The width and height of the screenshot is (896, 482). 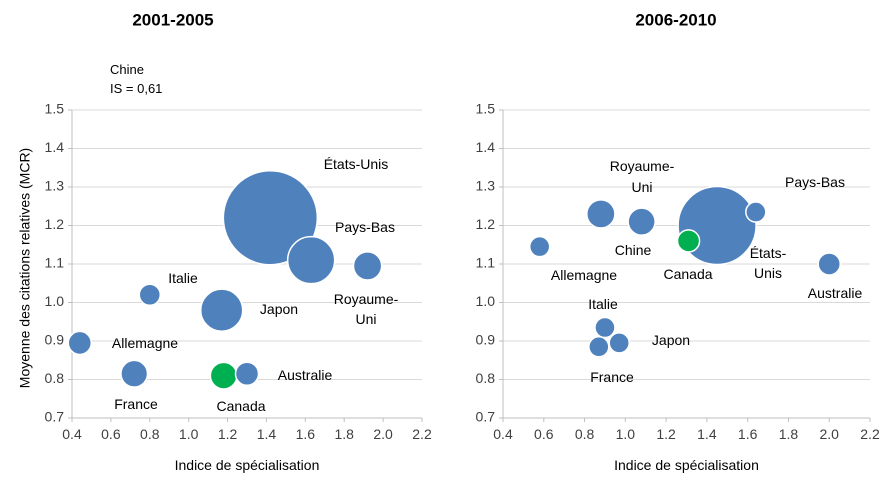 What do you see at coordinates (136, 88) in the screenshot?
I see `note-line: IS = 0,61` at bounding box center [136, 88].